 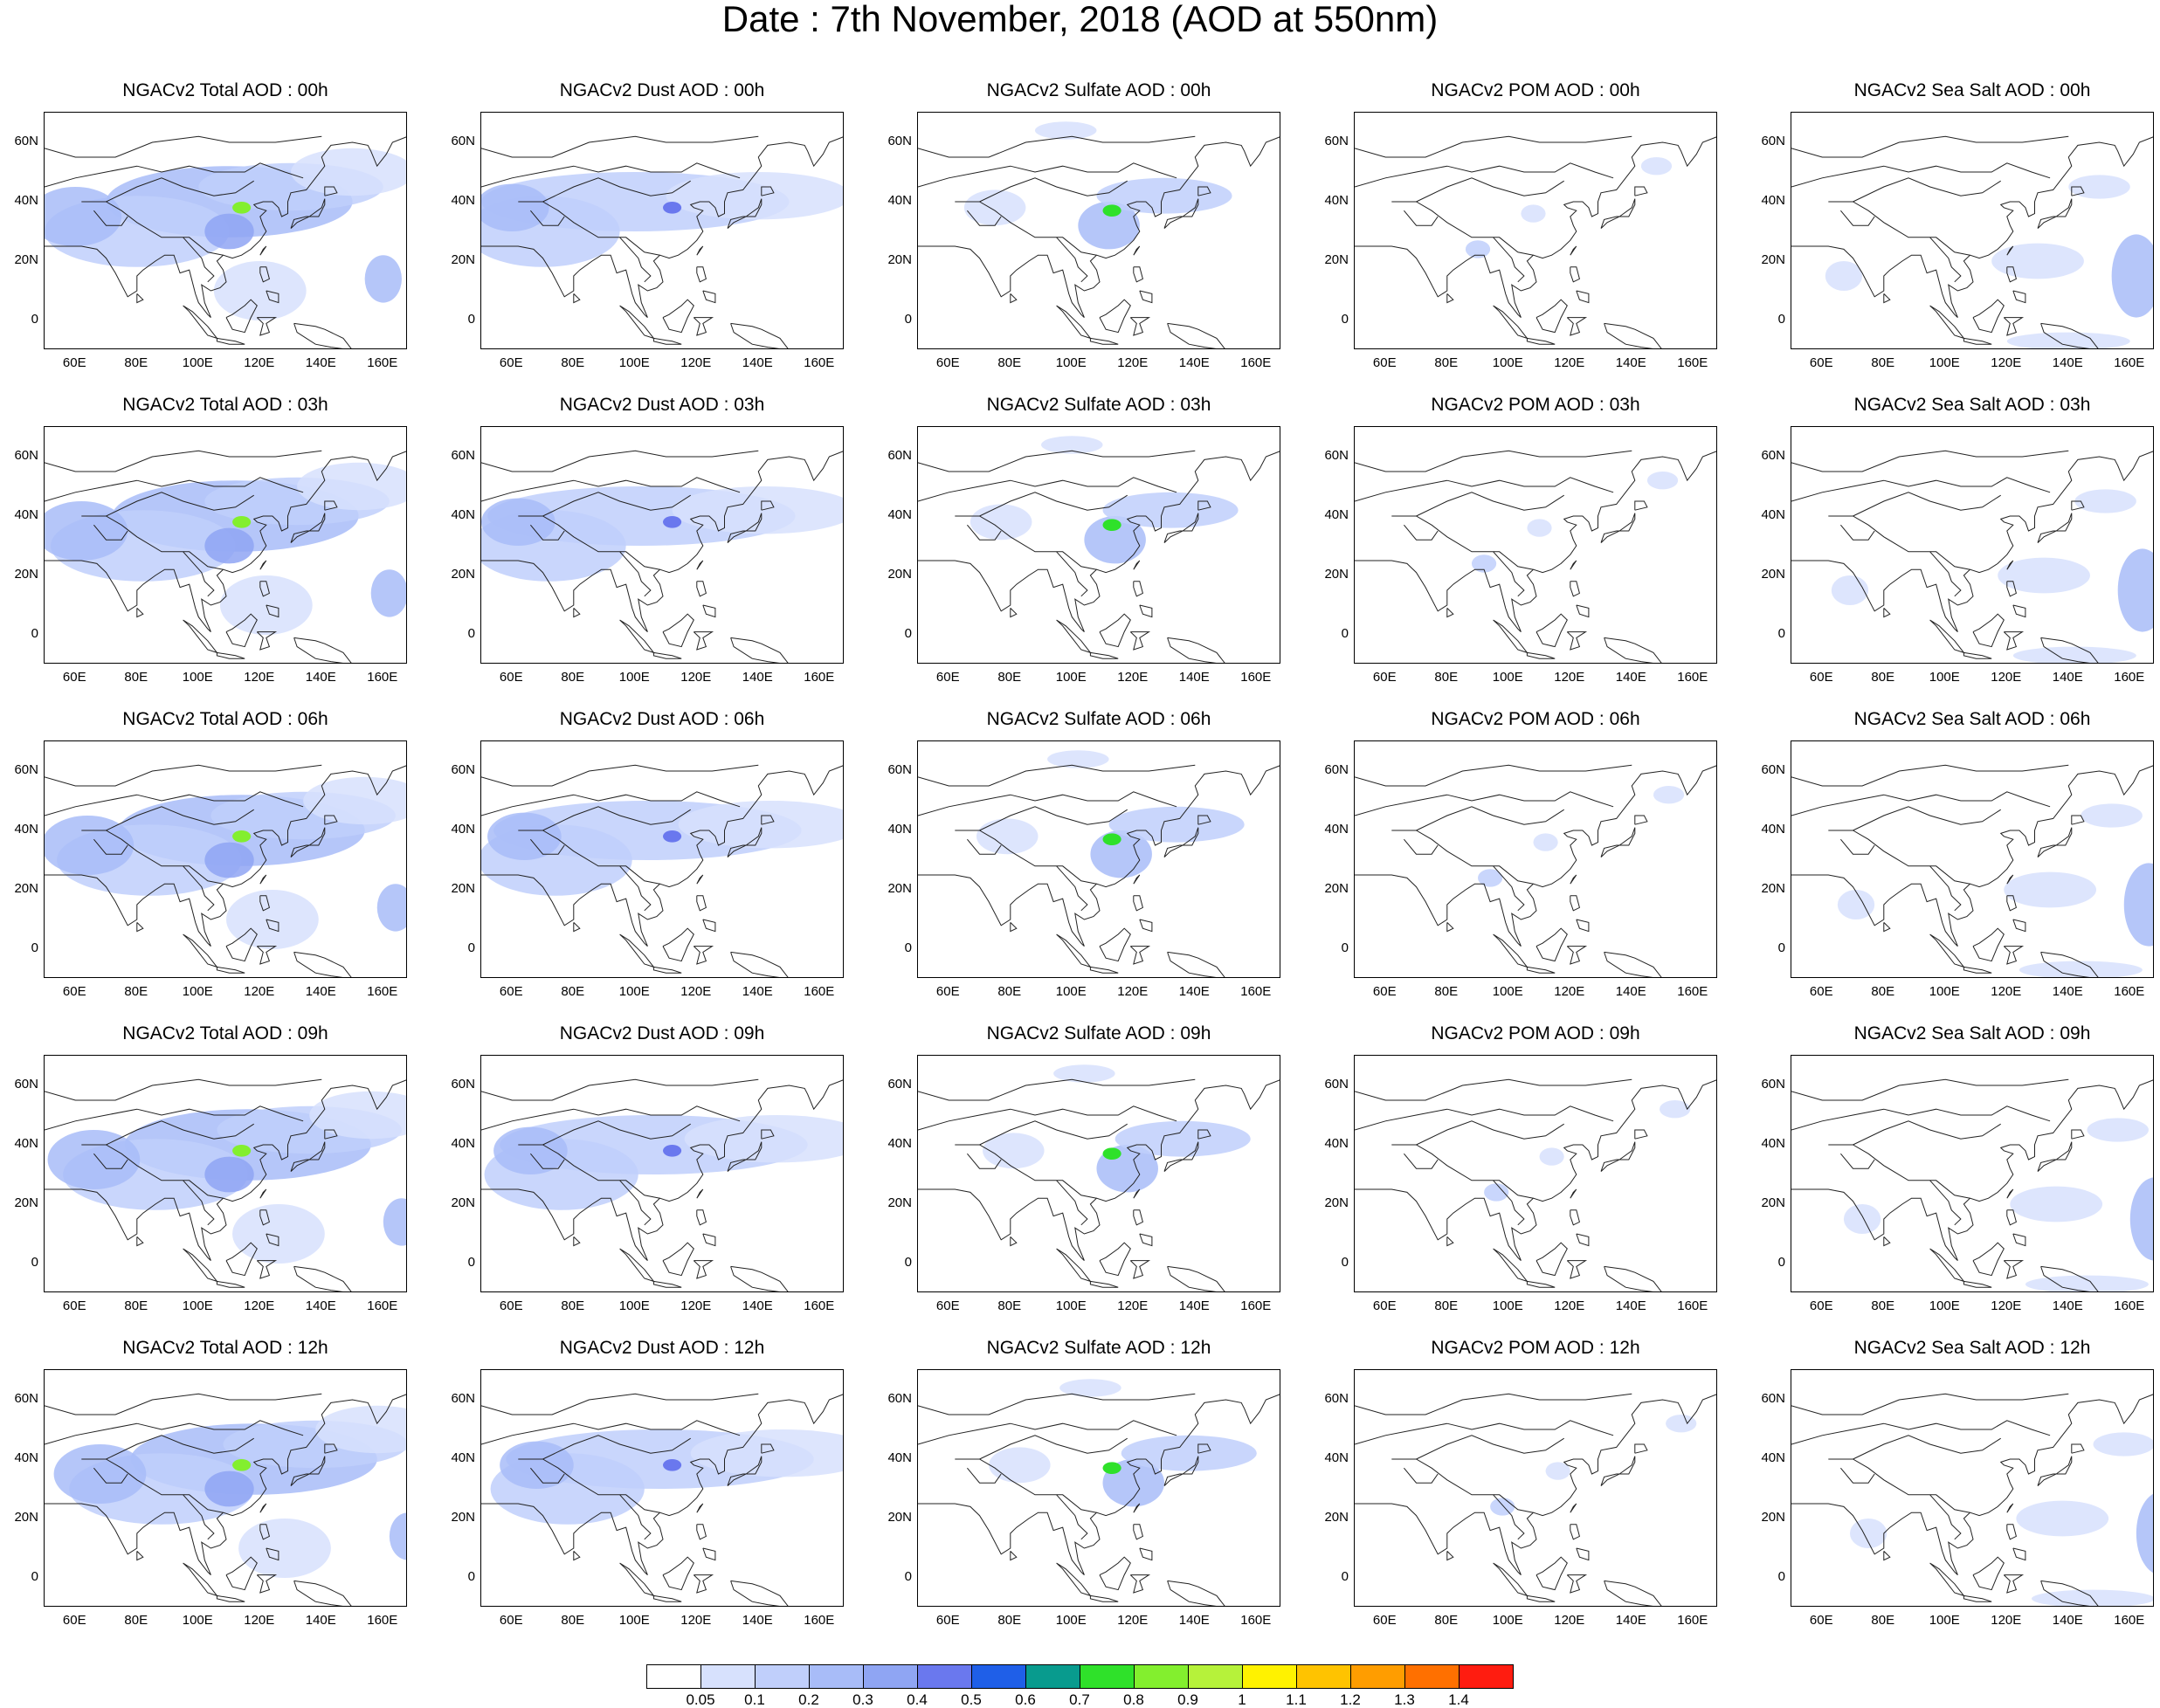 I want to click on panel-title: NGACv2 Dust AOD : 09h, so click(x=662, y=1033).